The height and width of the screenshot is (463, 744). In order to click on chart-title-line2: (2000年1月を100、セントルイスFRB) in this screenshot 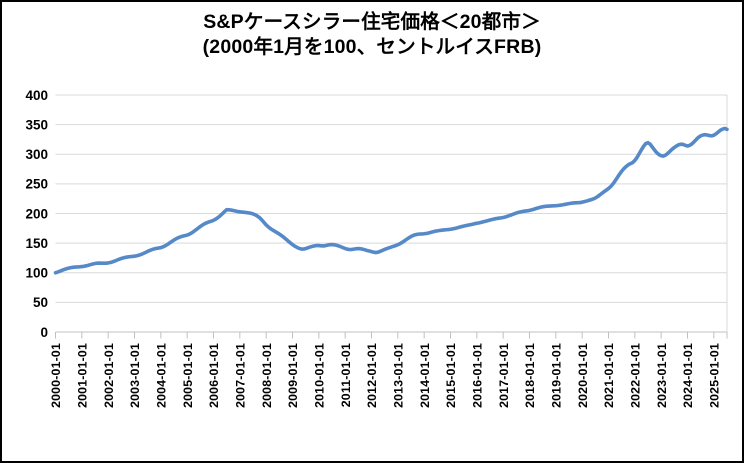, I will do `click(372, 47)`.